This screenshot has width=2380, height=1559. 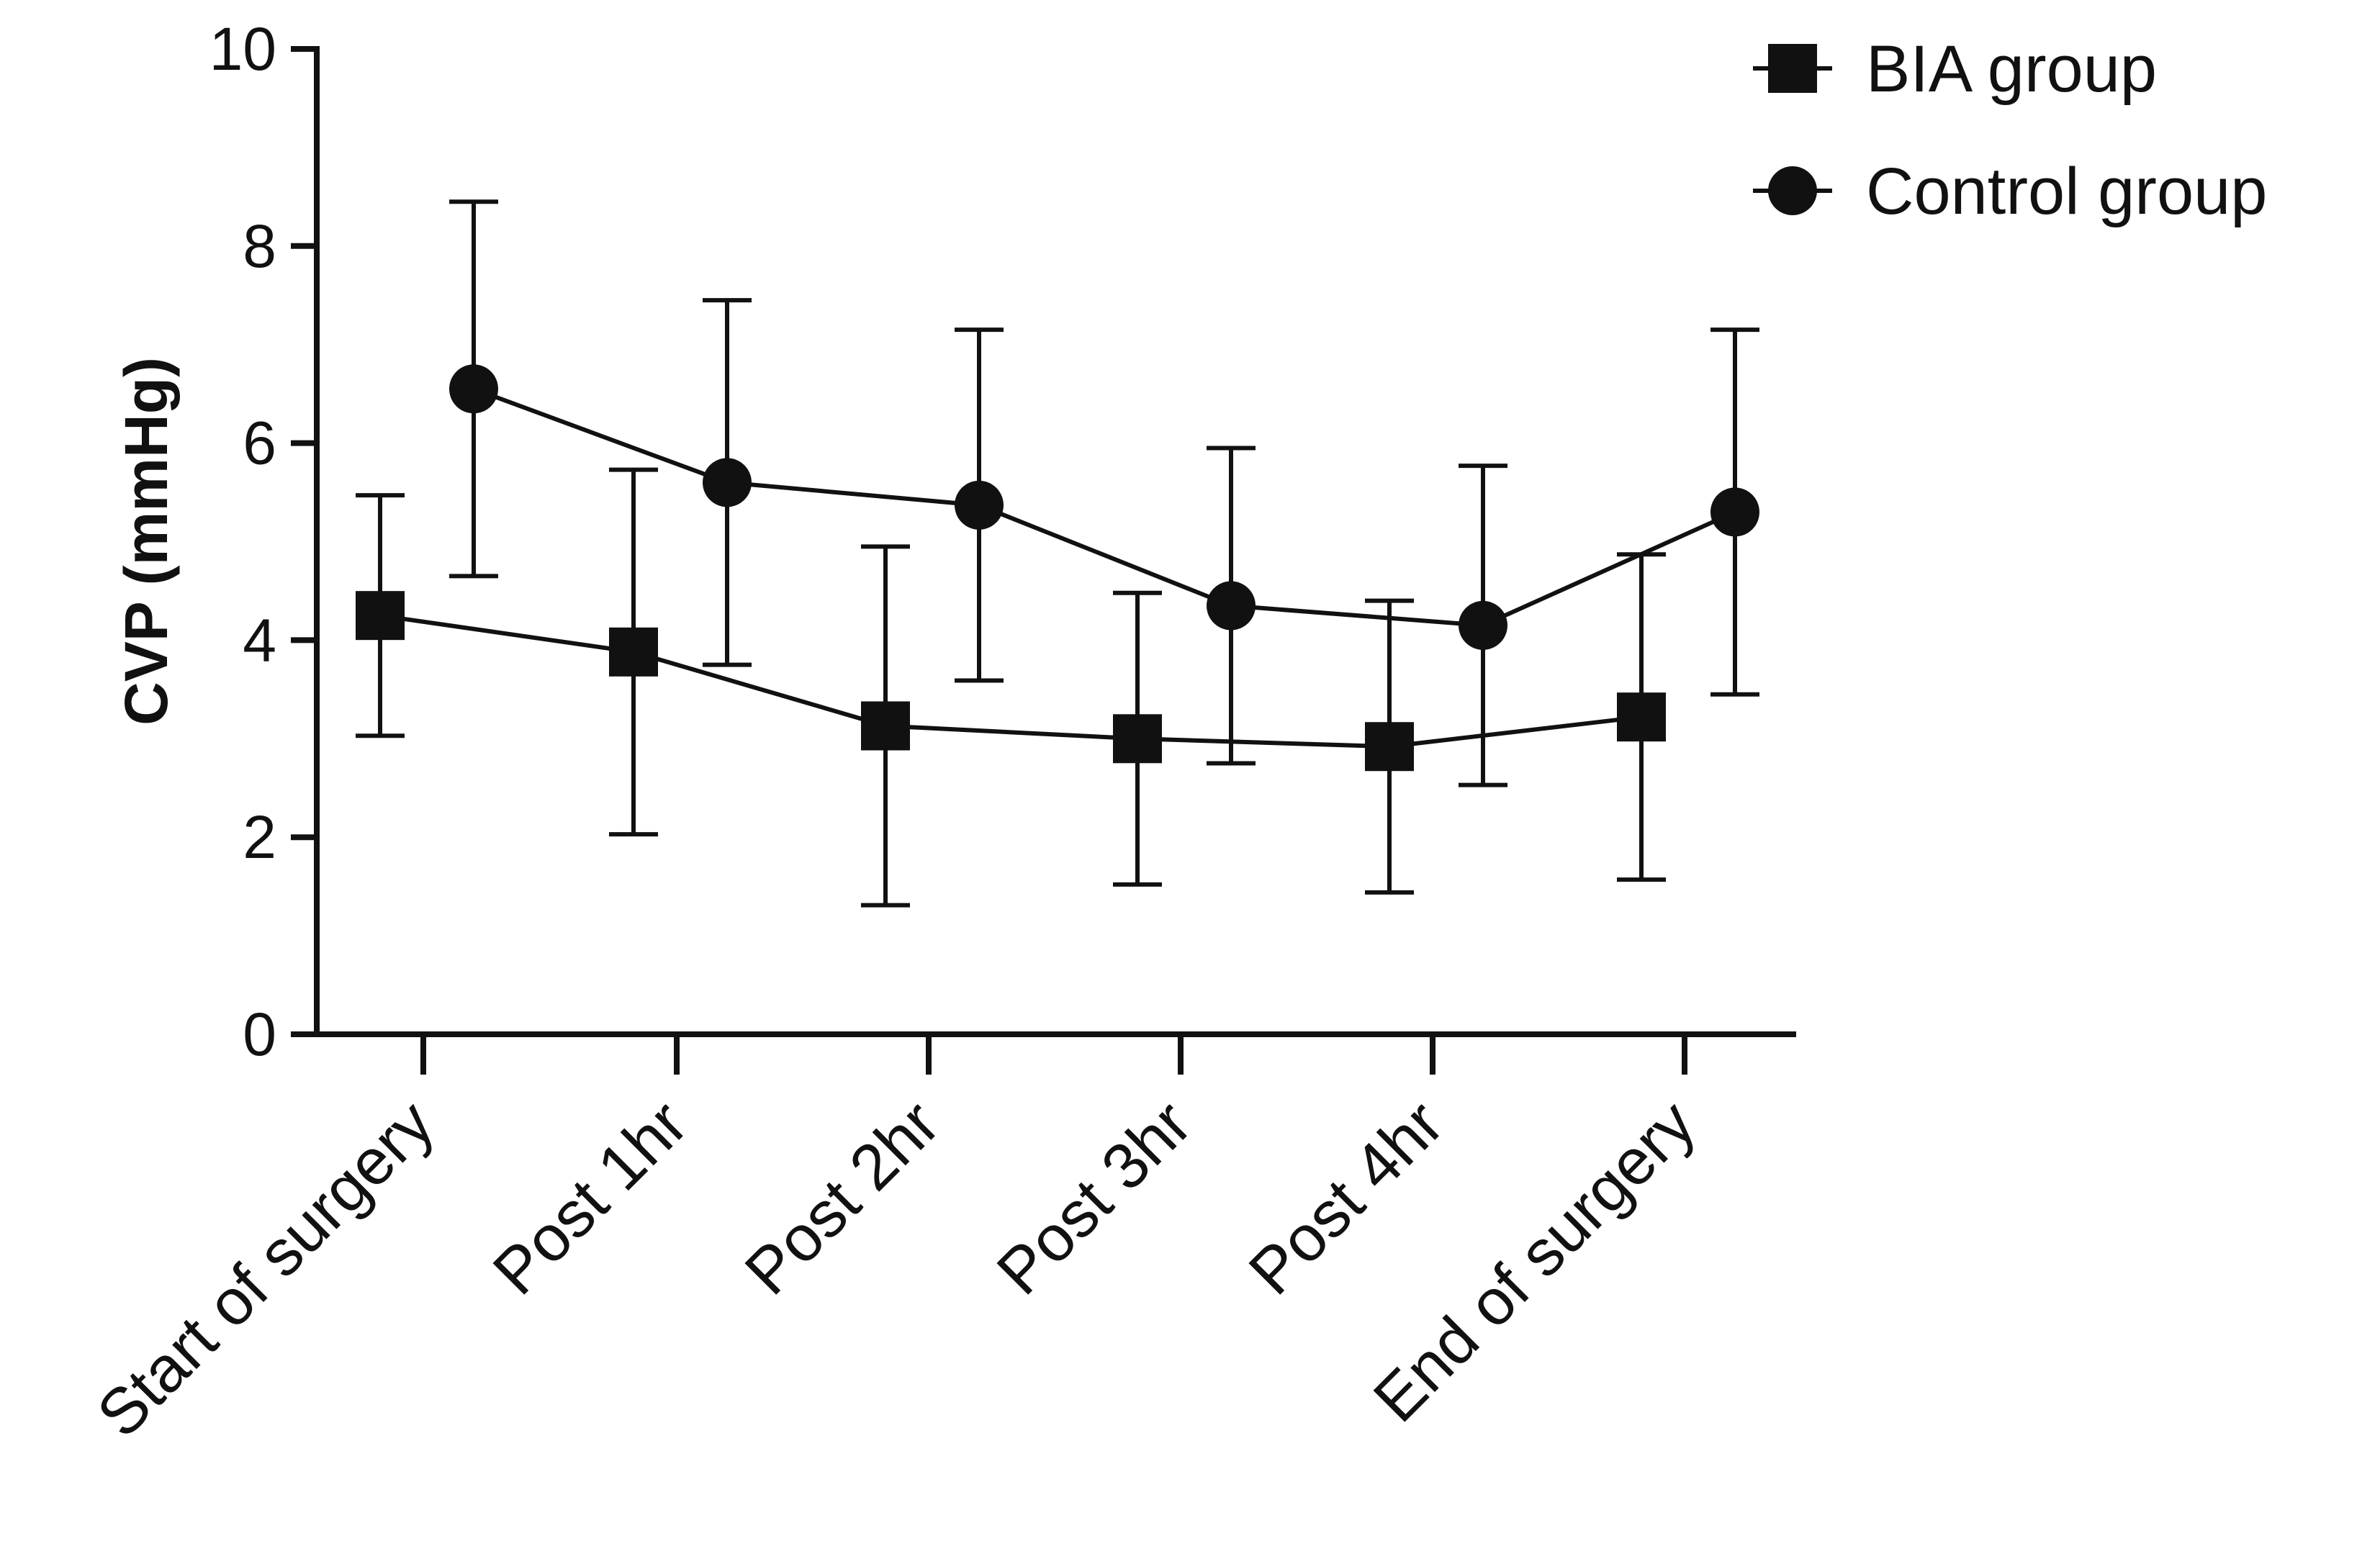 I want to click on x-category-label: Start of surgery, so click(x=266, y=1269).